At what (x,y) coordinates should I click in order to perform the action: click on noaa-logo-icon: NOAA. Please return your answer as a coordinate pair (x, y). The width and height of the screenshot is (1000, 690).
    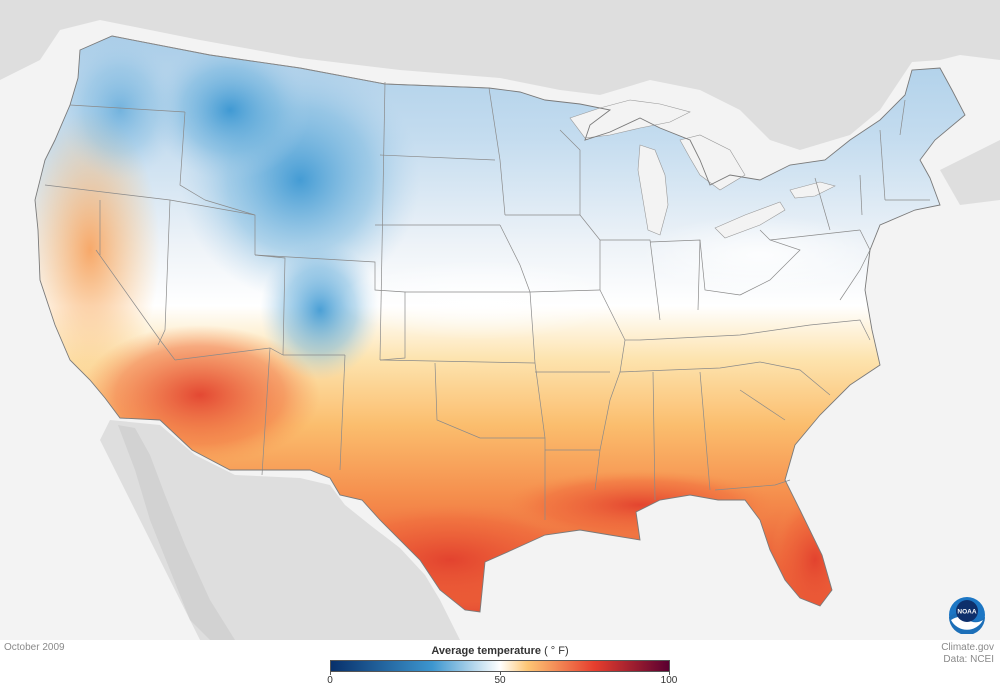
    Looking at the image, I should click on (967, 616).